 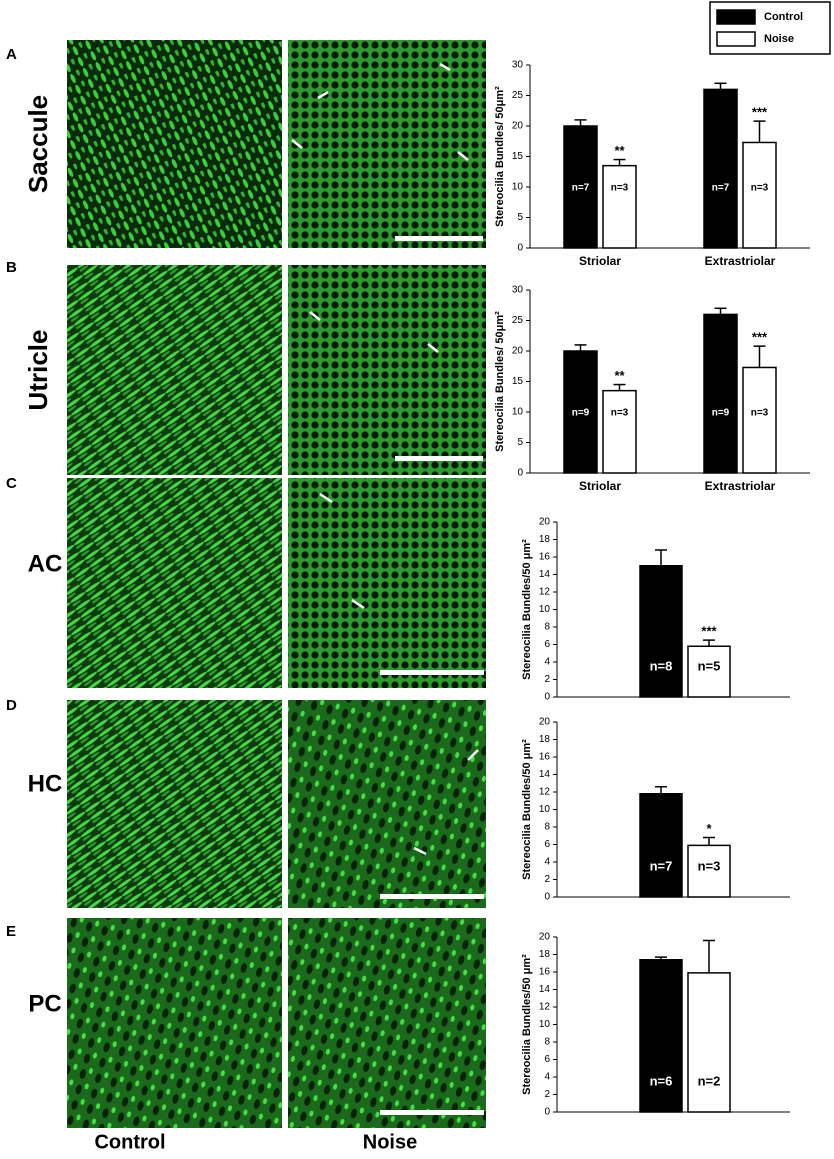 What do you see at coordinates (45, 783) in the screenshot?
I see `row-label: HC` at bounding box center [45, 783].